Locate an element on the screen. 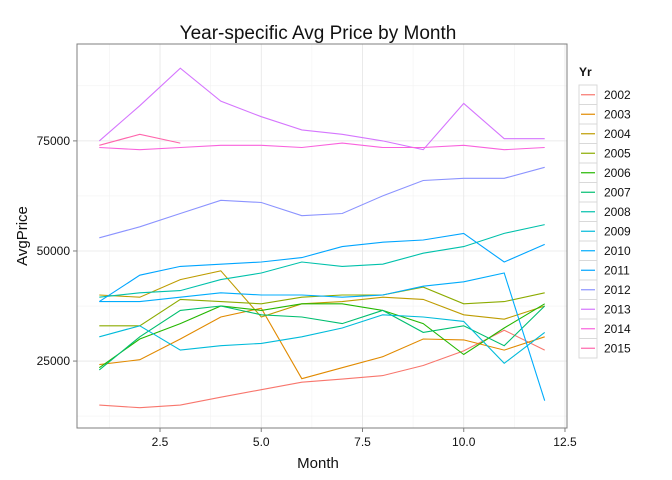  series-line-2006 is located at coordinates (321, 336).